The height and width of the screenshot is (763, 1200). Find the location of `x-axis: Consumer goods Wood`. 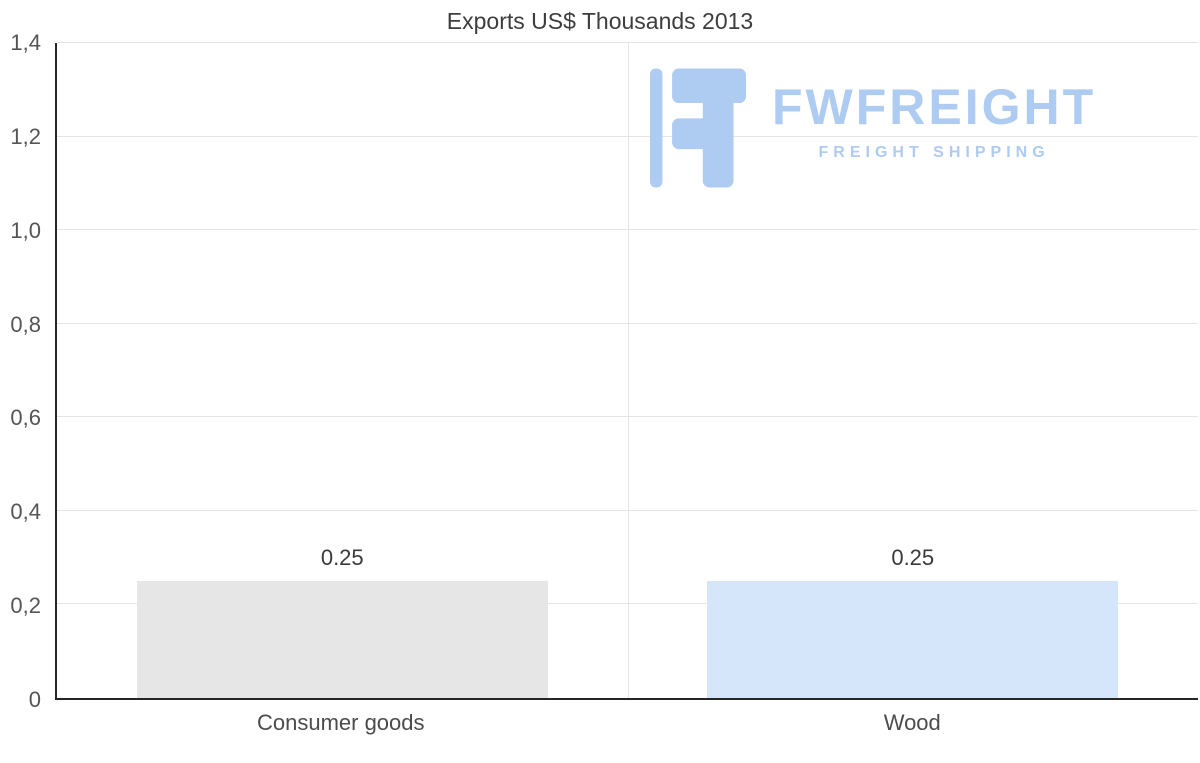

x-axis: Consumer goods Wood is located at coordinates (626, 728).